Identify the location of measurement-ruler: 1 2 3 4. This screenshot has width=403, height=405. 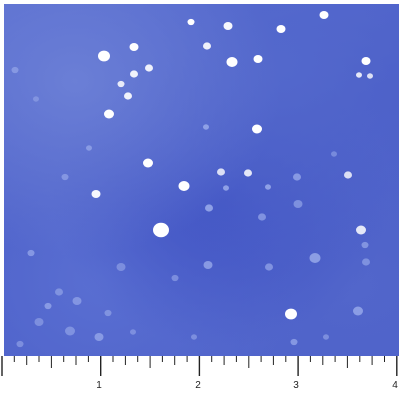
(201, 380).